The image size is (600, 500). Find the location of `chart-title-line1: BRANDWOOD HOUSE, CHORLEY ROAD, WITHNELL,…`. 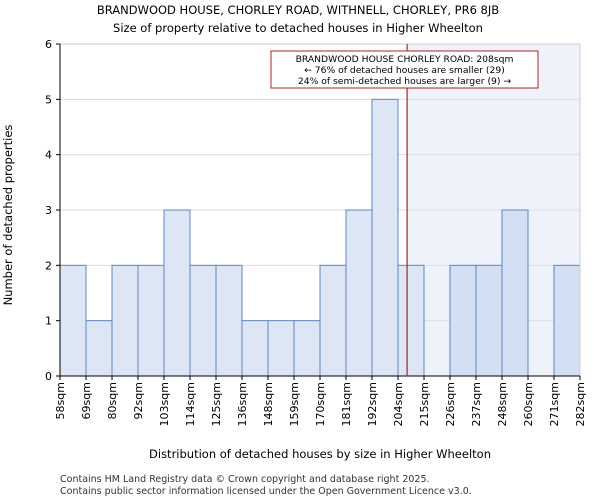

chart-title-line1: BRANDWOOD HOUSE, CHORLEY ROAD, WITHNELL,… is located at coordinates (298, 10).